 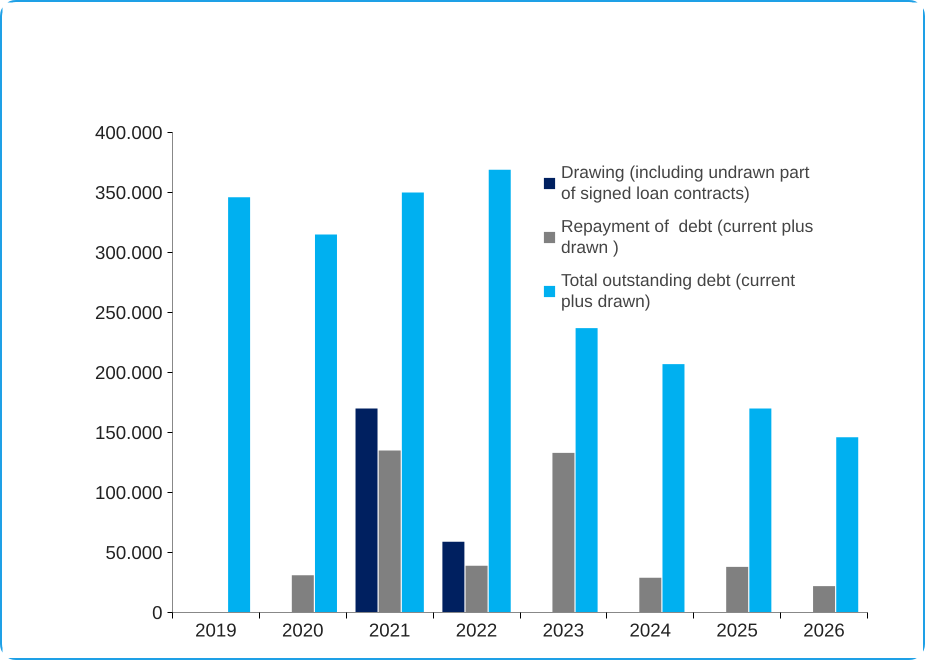 I want to click on legend-label: Repayment of debt (current plus drawn ), so click(x=687, y=237).